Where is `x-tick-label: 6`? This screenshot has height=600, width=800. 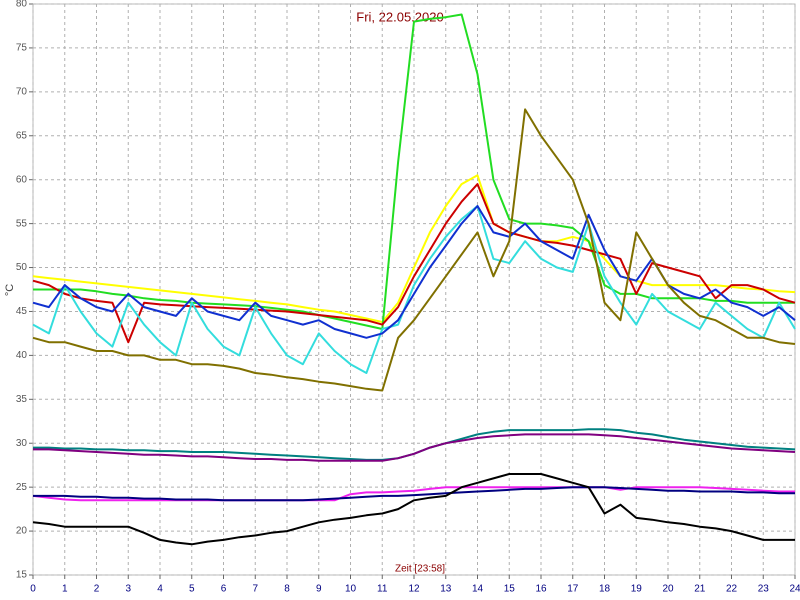
x-tick-label: 6 is located at coordinates (224, 589).